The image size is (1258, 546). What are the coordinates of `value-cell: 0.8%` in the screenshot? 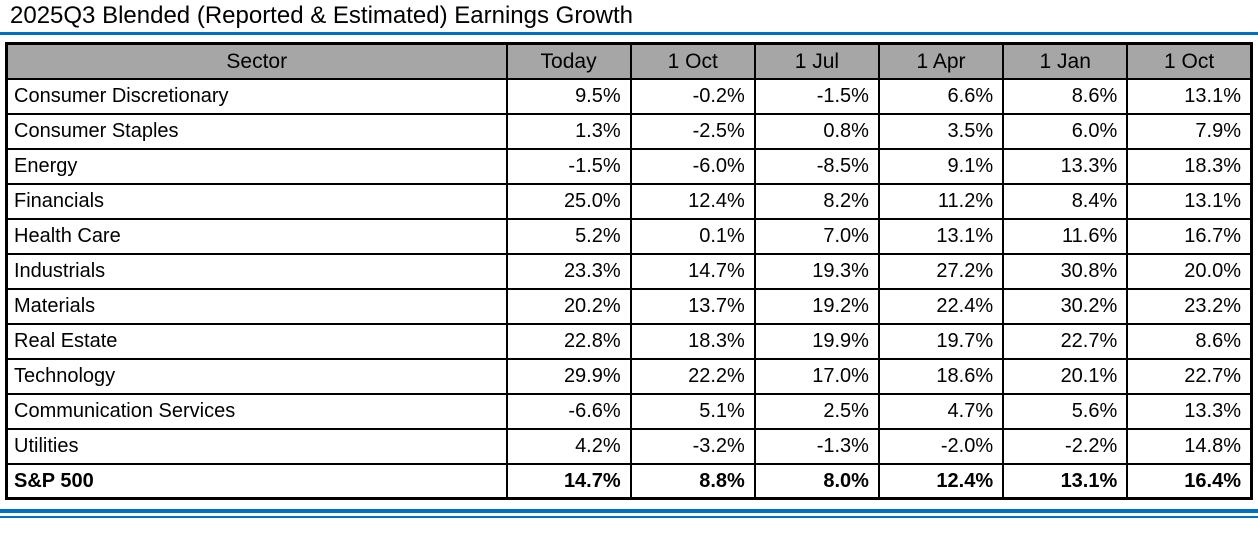 It's located at (816, 131).